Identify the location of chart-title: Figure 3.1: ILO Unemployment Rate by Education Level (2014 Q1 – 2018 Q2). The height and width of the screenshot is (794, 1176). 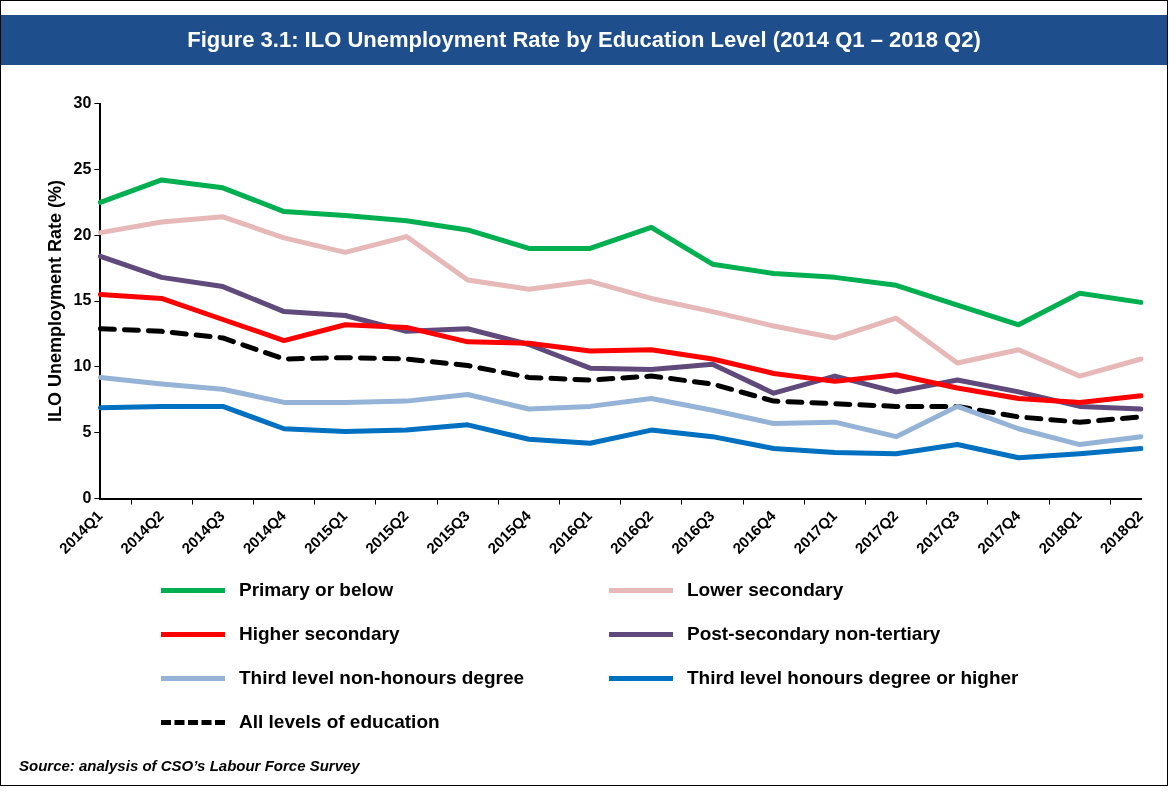
(584, 40).